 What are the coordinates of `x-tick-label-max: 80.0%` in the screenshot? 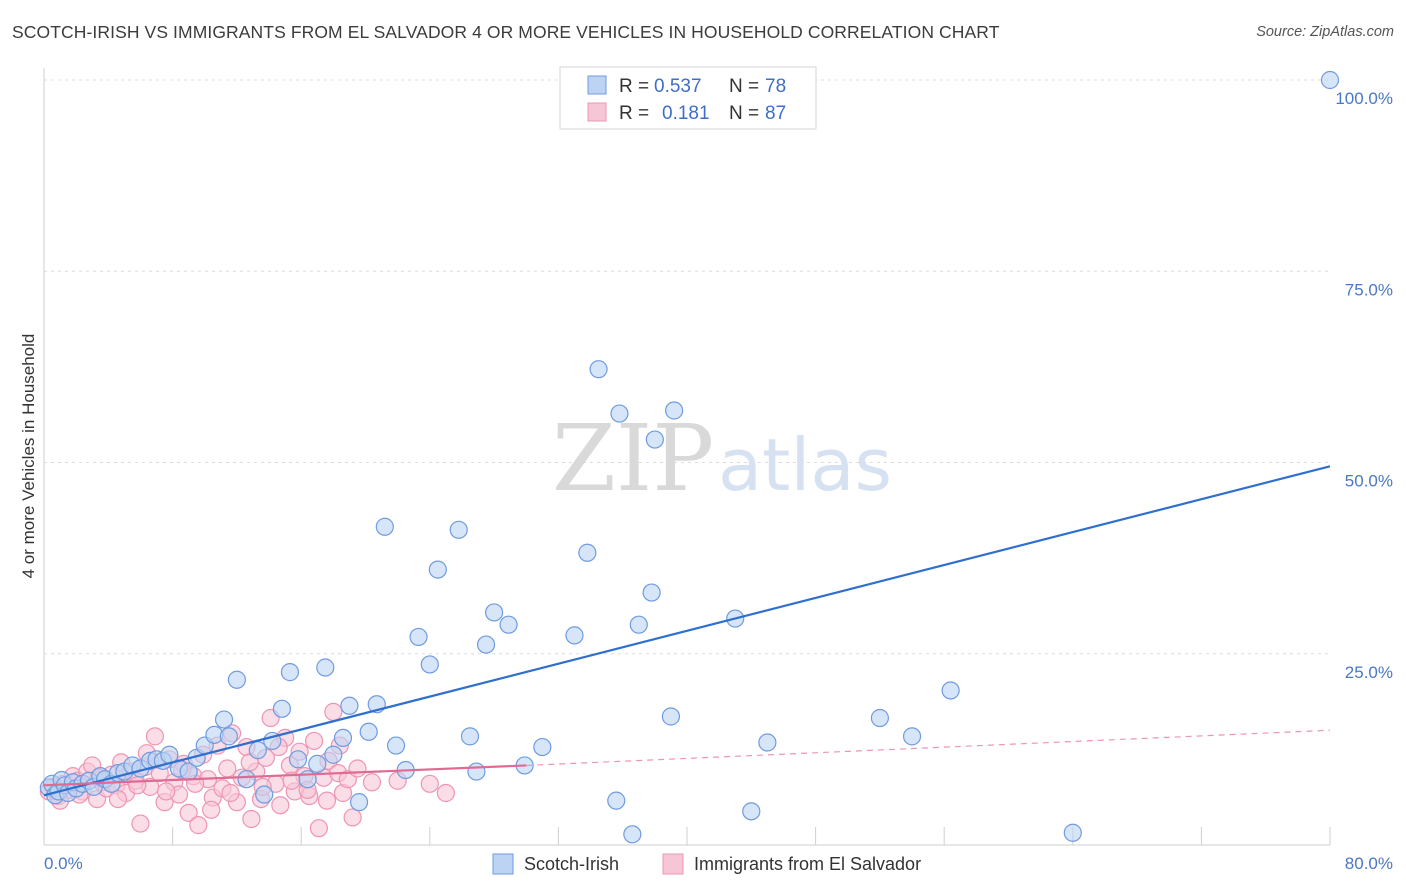 It's located at (1369, 863).